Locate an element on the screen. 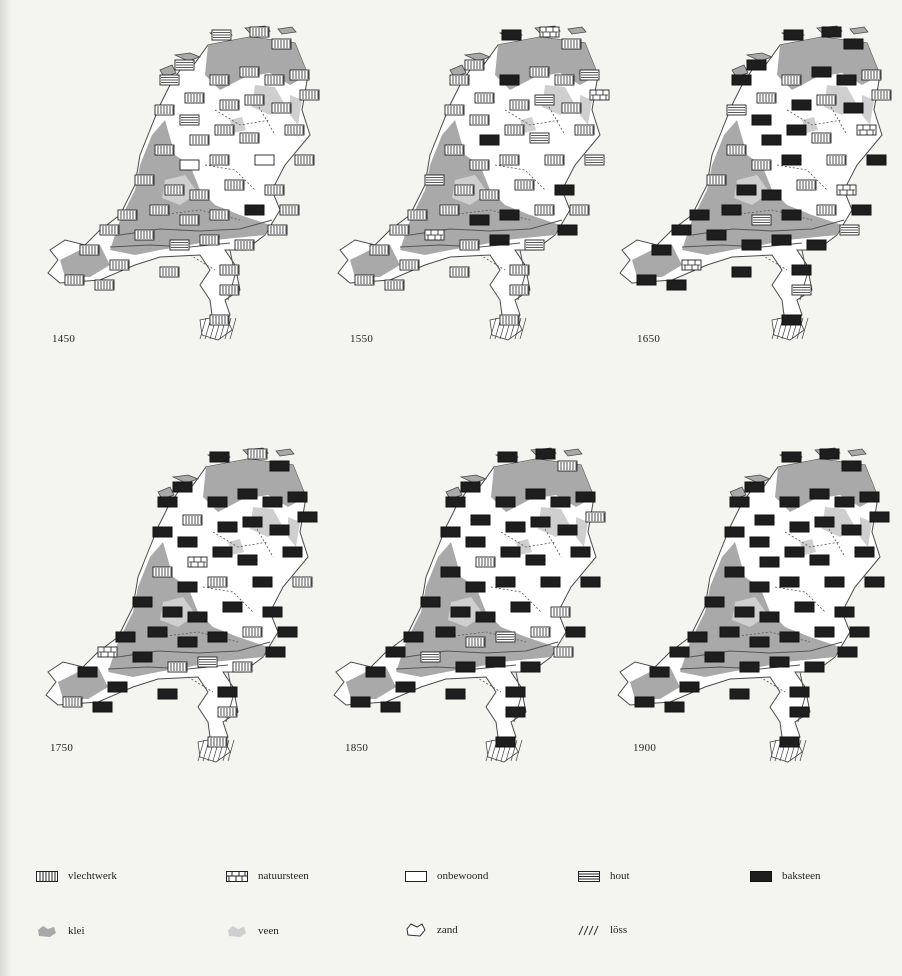  map-1900 is located at coordinates (755, 607).